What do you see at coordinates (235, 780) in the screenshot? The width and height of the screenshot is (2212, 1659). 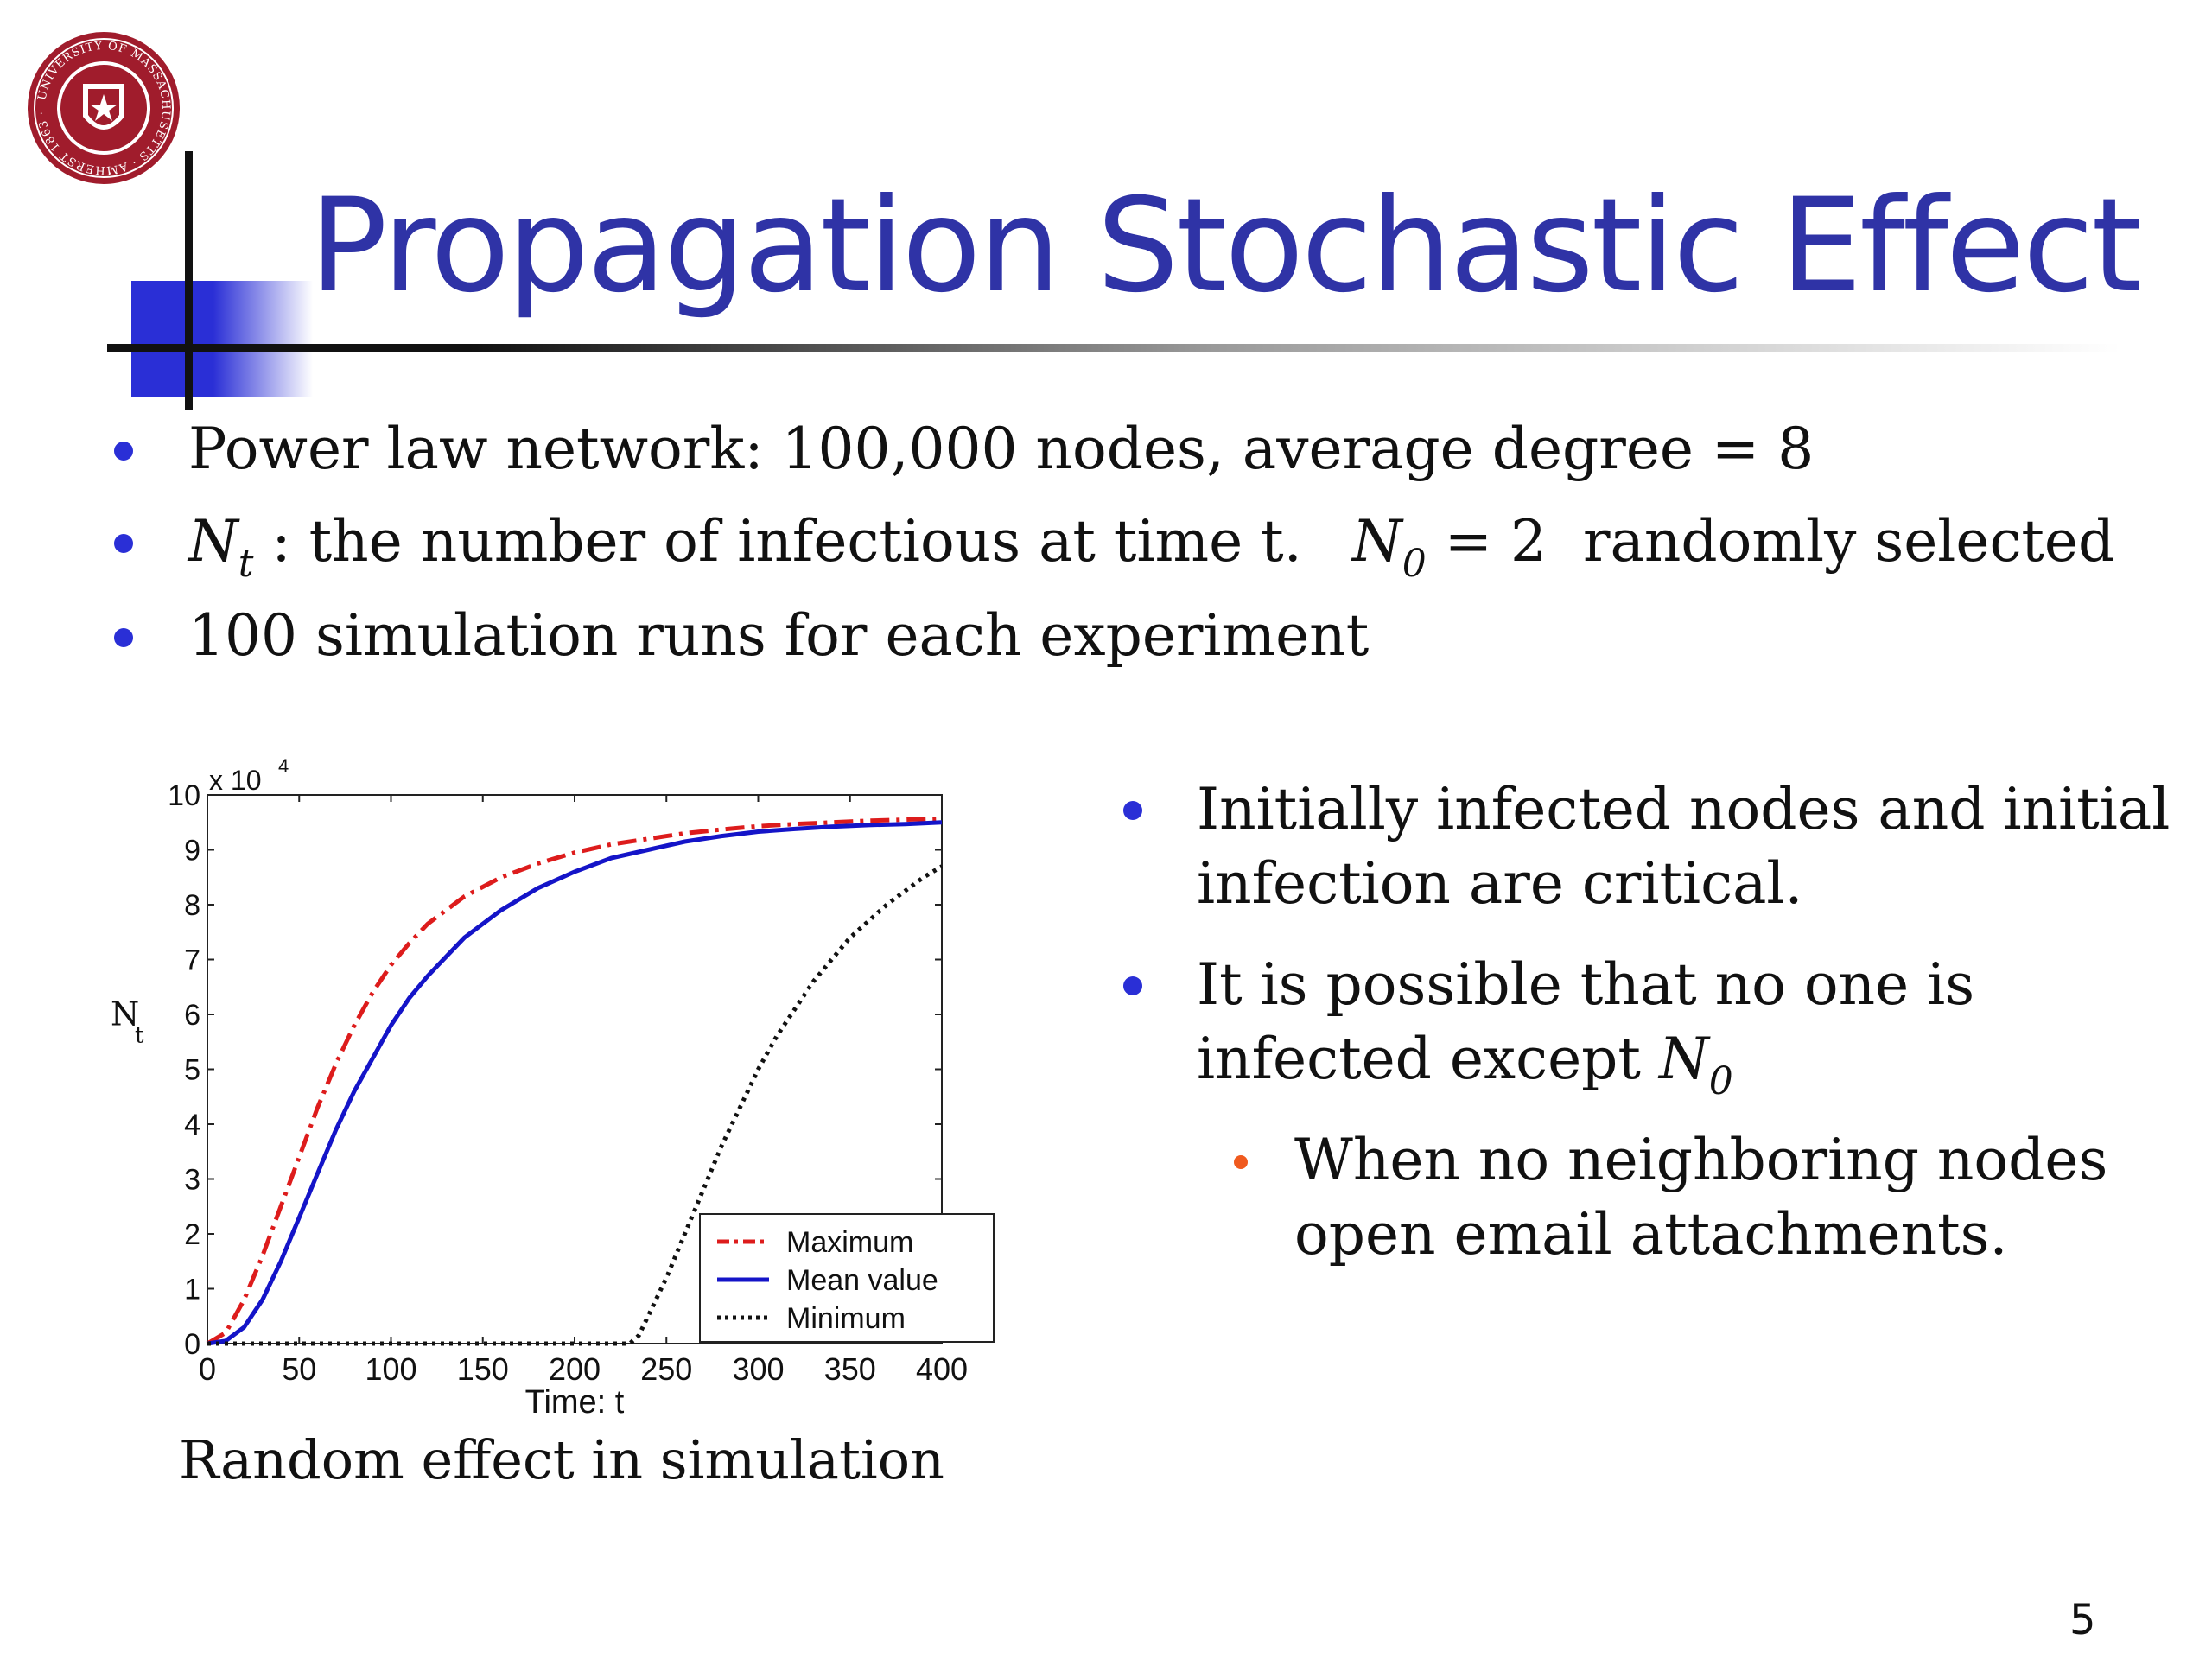 I see `y-multiplier-label: x 10` at bounding box center [235, 780].